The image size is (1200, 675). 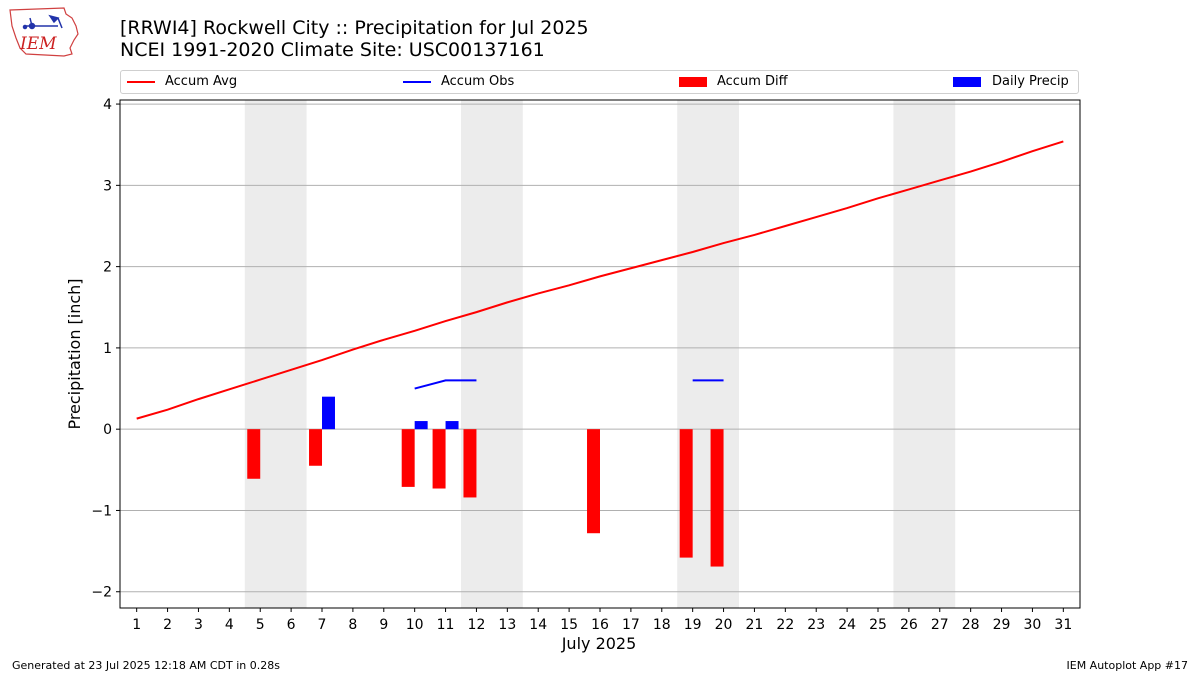 What do you see at coordinates (477, 625) in the screenshot?
I see `x-tick-label: 12` at bounding box center [477, 625].